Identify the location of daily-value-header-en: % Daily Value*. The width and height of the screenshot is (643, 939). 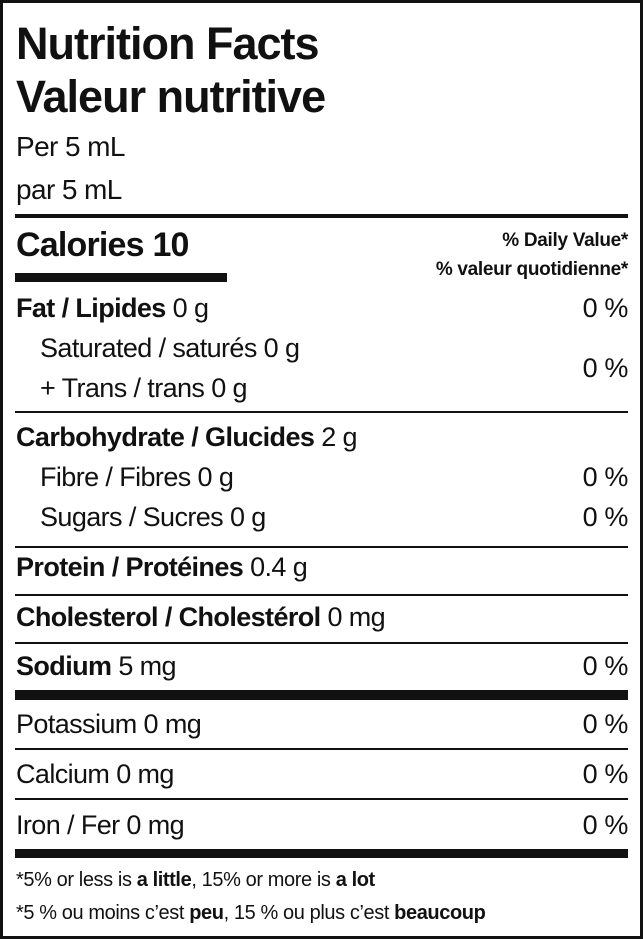
(565, 240).